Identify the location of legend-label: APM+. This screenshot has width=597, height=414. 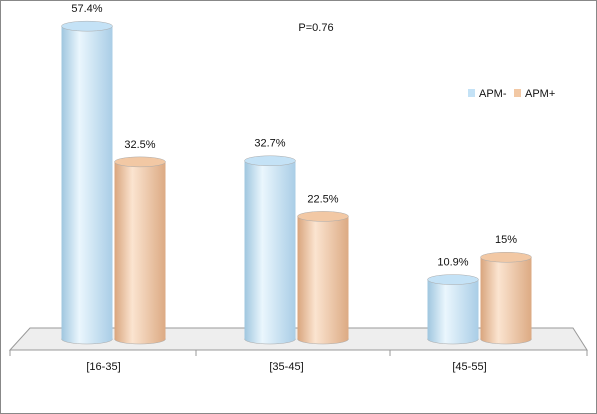
(540, 94).